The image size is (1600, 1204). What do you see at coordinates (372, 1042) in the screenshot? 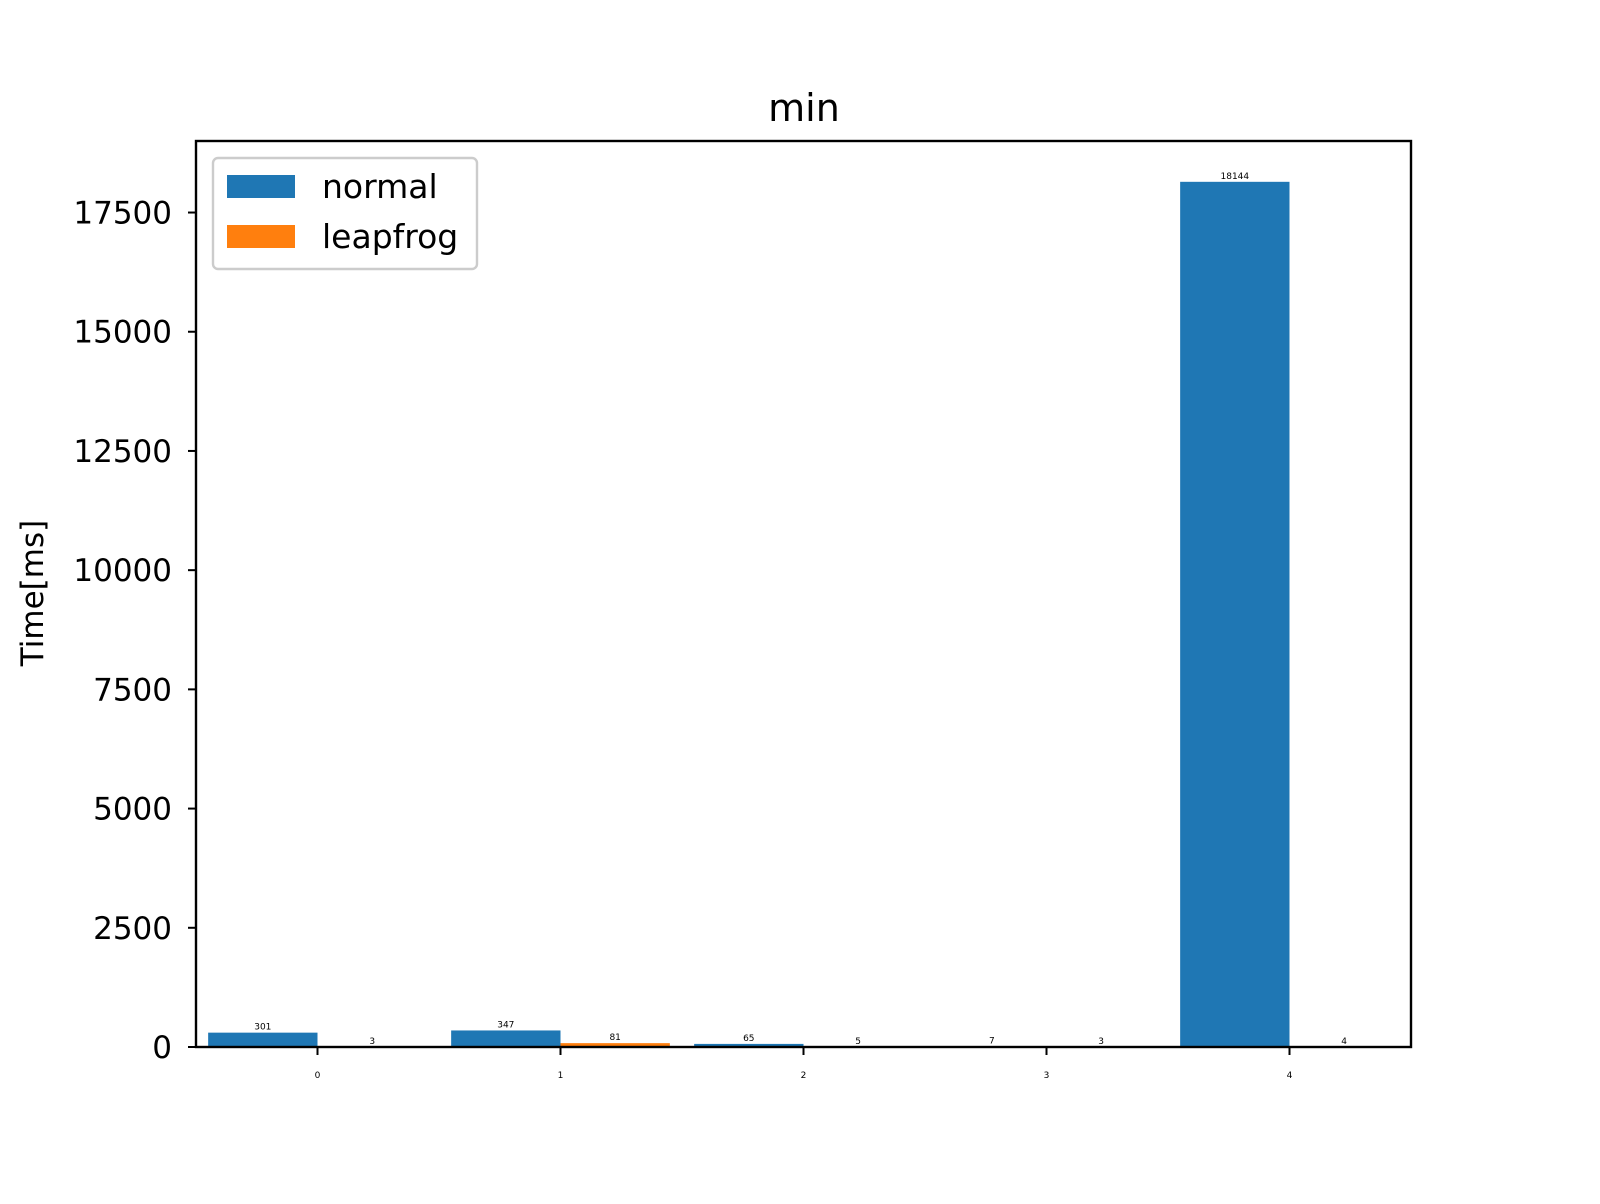
I see `bar-label-leapfrog-0: 3` at bounding box center [372, 1042].